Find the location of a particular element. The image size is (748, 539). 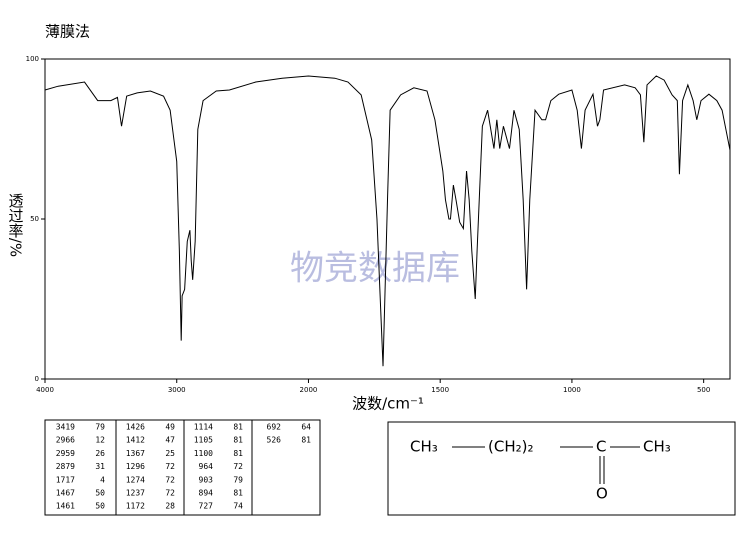

peak-wavenumber: 1172 is located at coordinates (135, 506).